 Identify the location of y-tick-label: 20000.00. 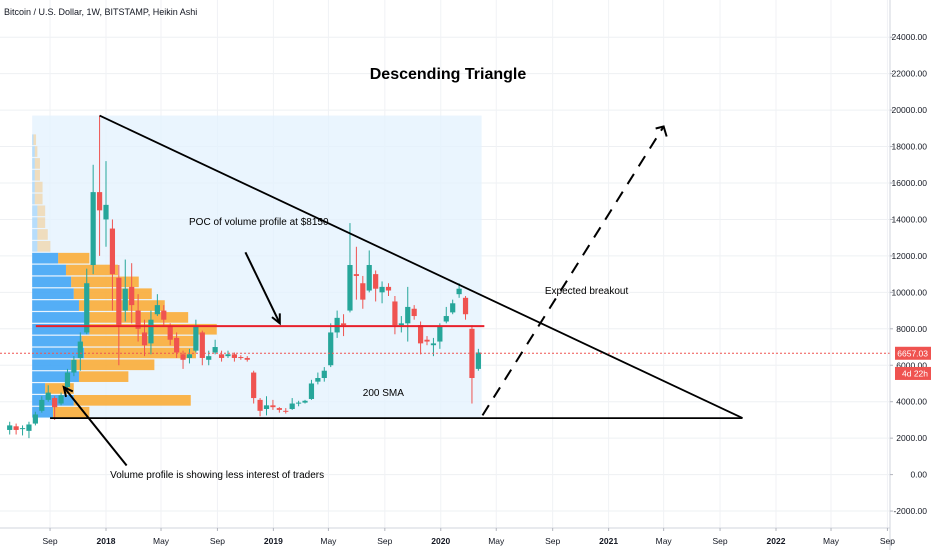
(910, 110).